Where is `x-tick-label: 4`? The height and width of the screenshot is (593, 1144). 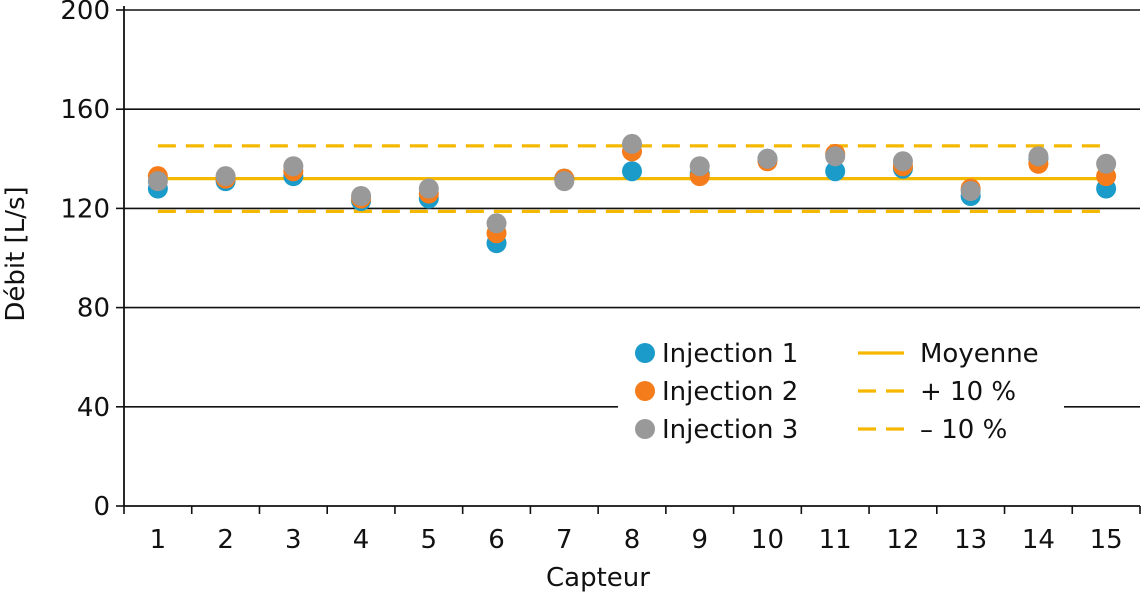
x-tick-label: 4 is located at coordinates (361, 540).